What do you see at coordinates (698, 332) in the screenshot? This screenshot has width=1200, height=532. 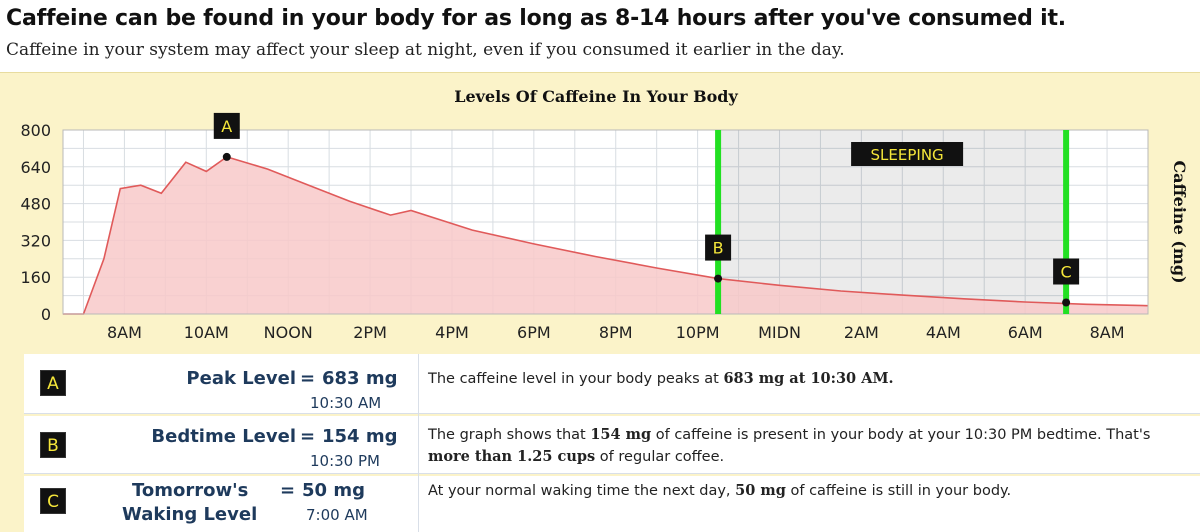 I see `x-tick-label: 10PM` at bounding box center [698, 332].